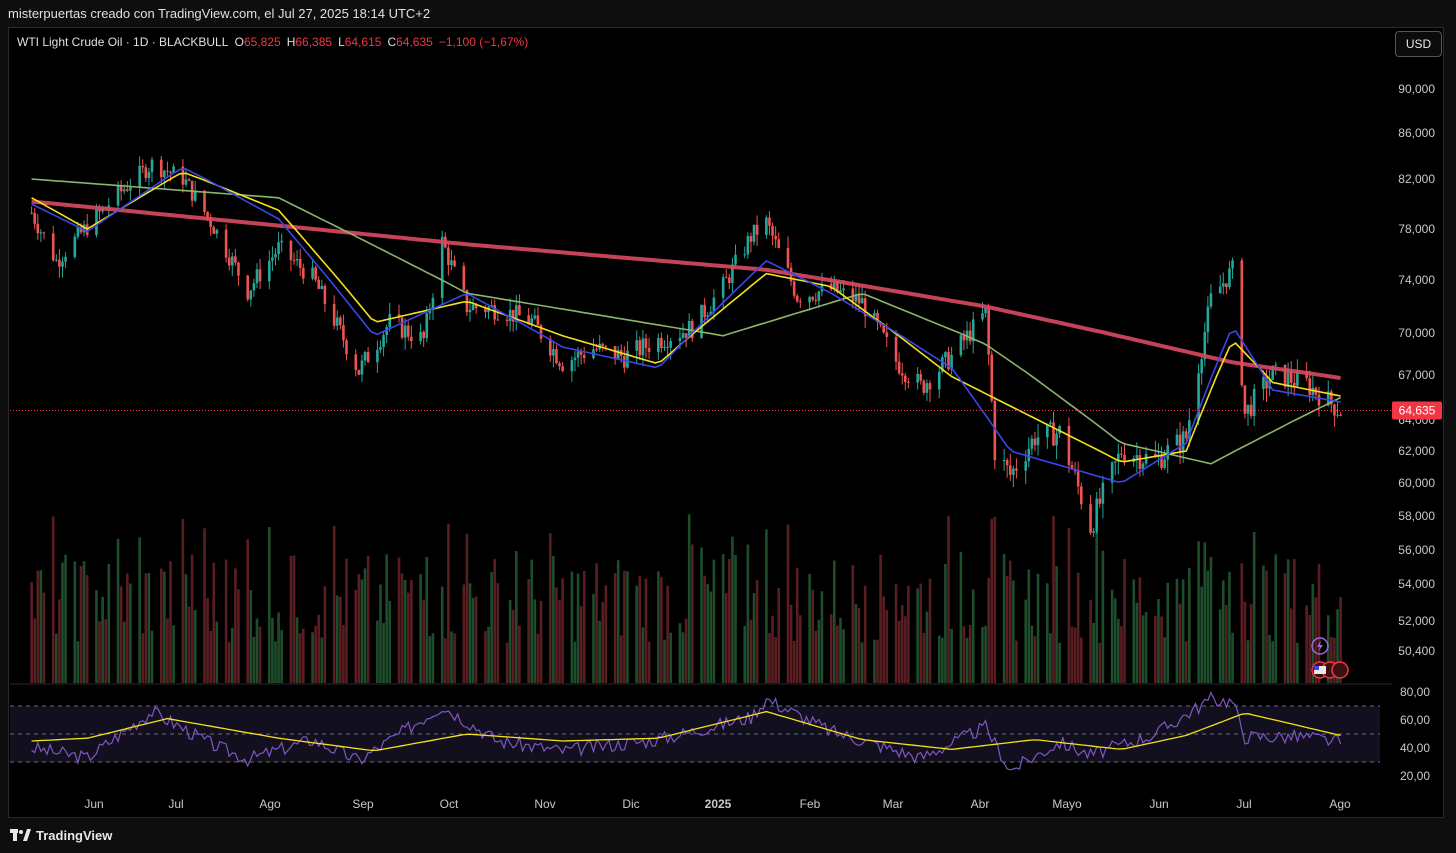 The width and height of the screenshot is (1456, 853). Describe the element at coordinates (1416, 280) in the screenshot. I see `price-axis-label: 74,000` at that location.